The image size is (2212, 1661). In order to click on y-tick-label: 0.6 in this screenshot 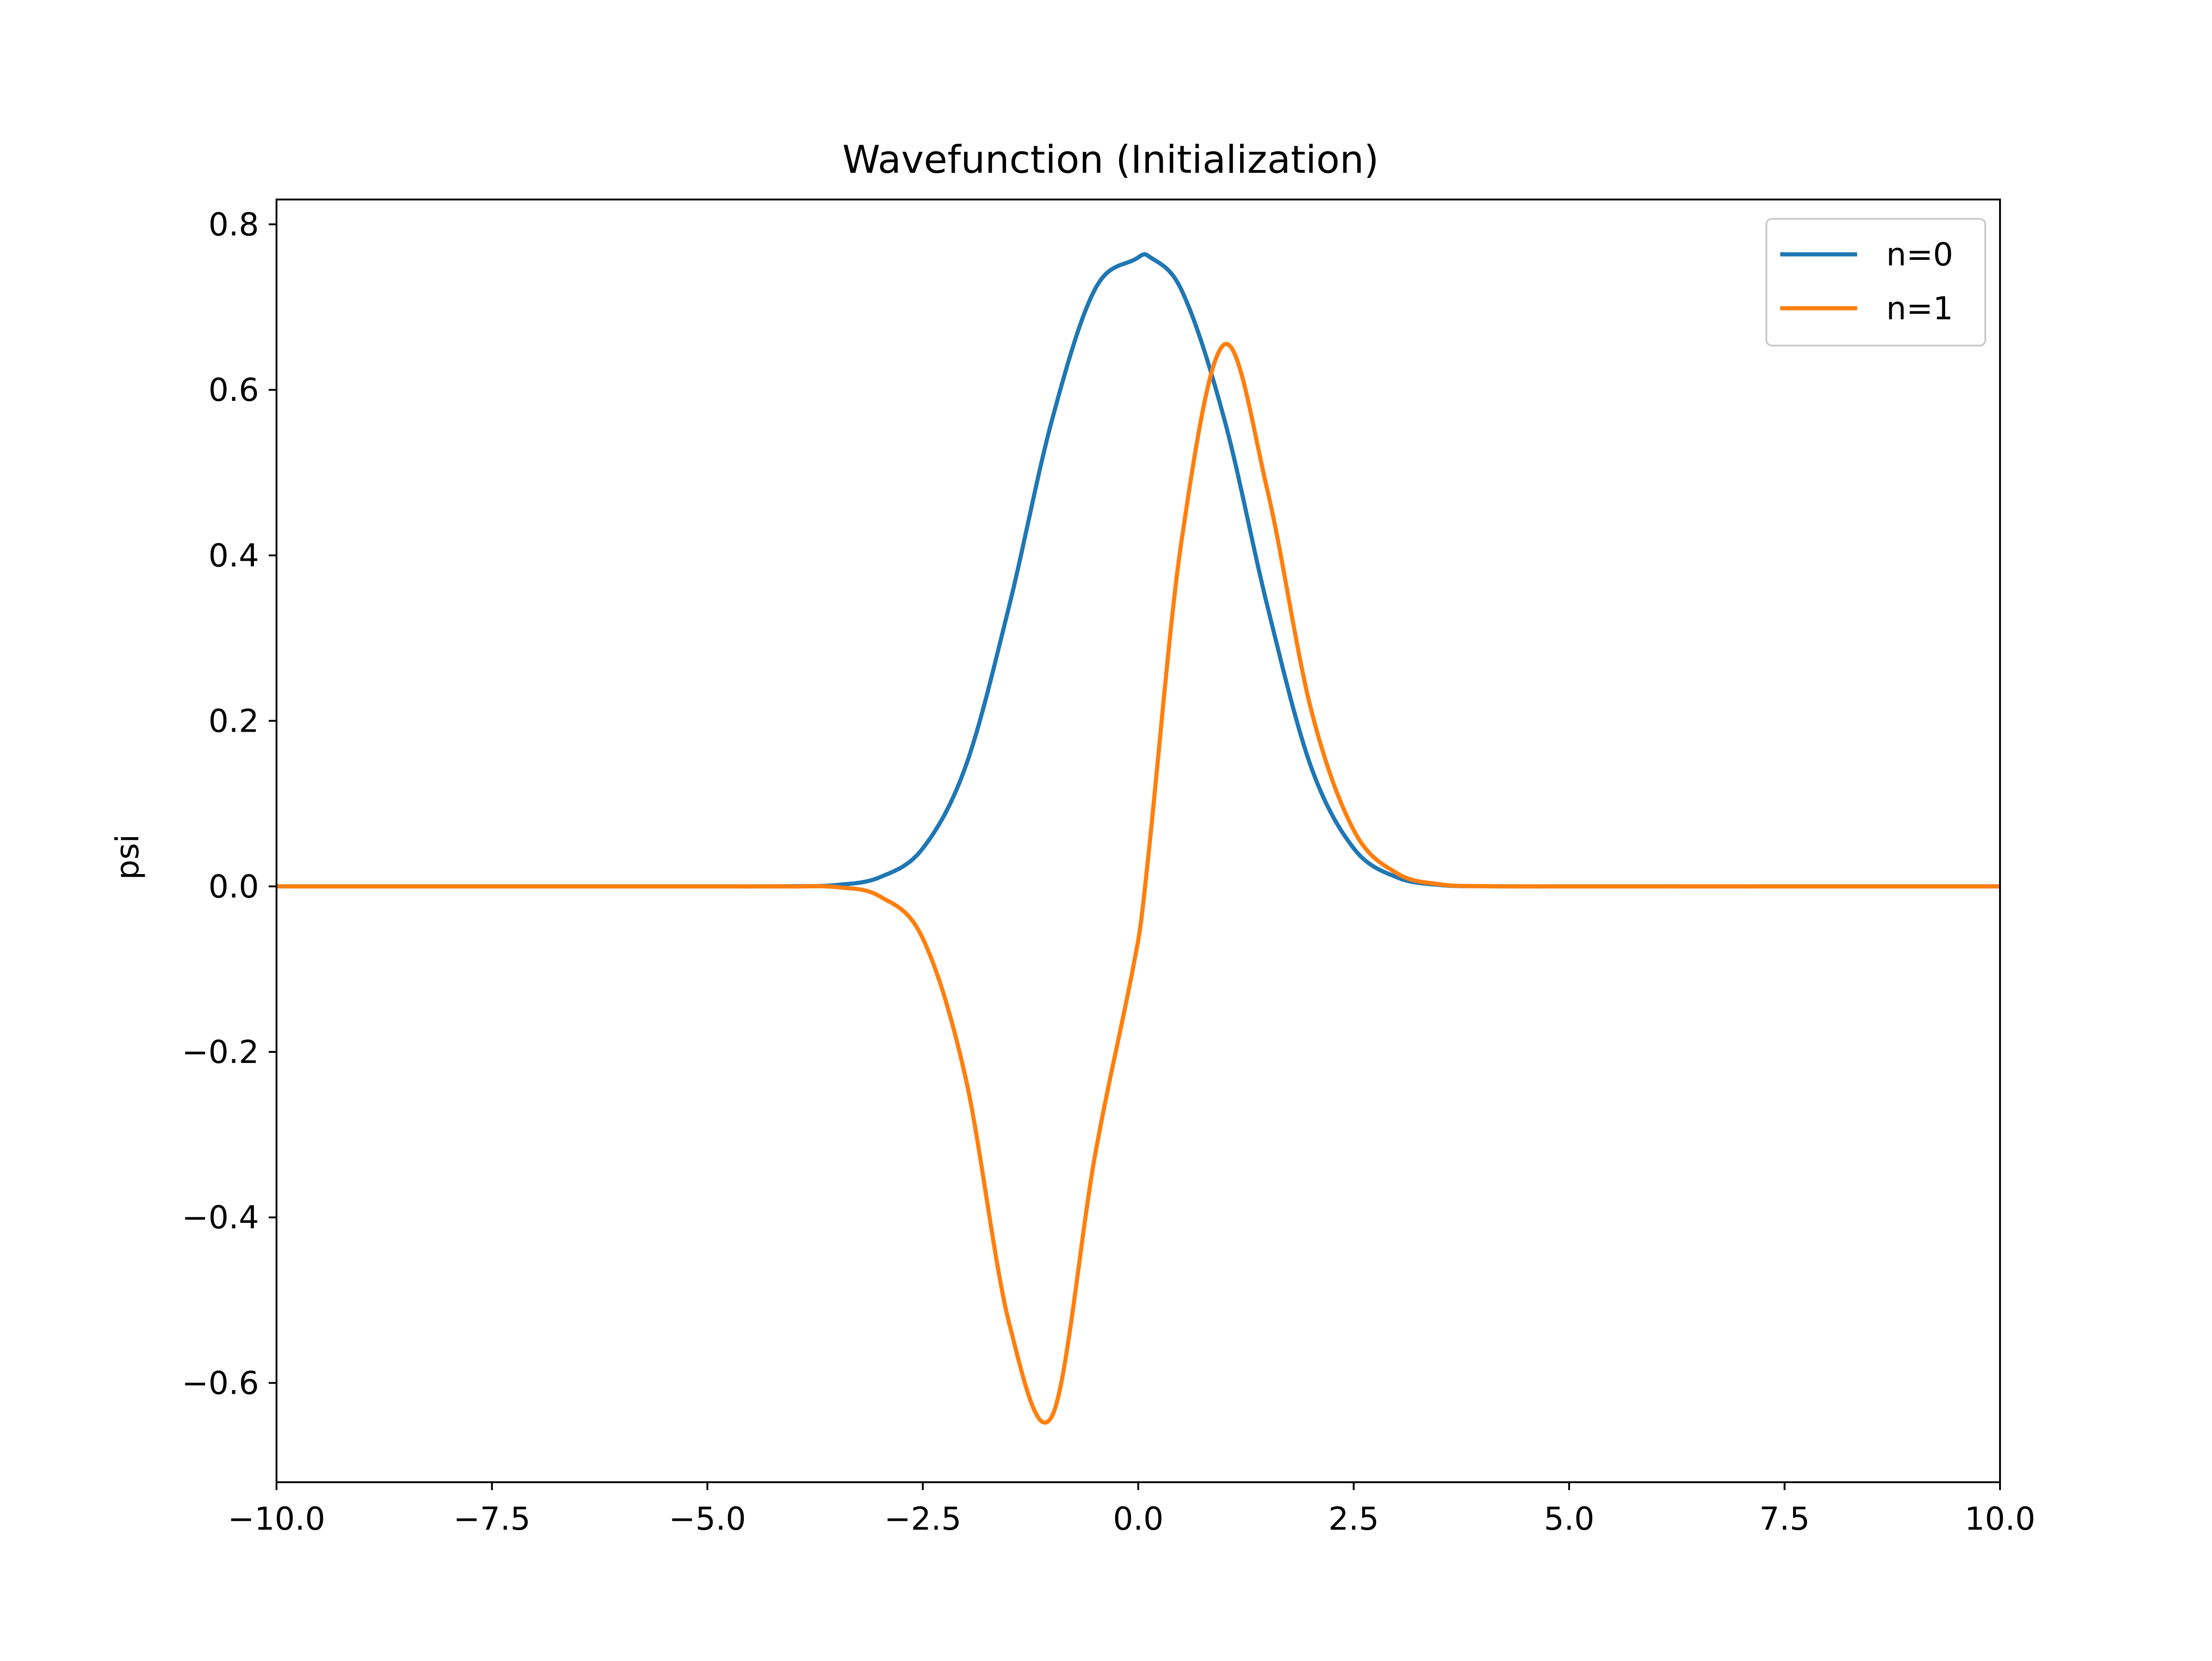, I will do `click(233, 390)`.